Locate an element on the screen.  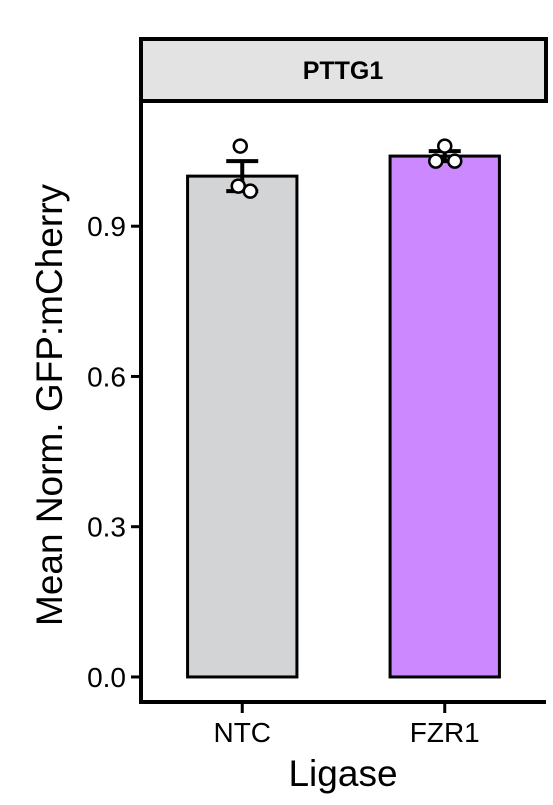
bar-ntc is located at coordinates (242, 426).